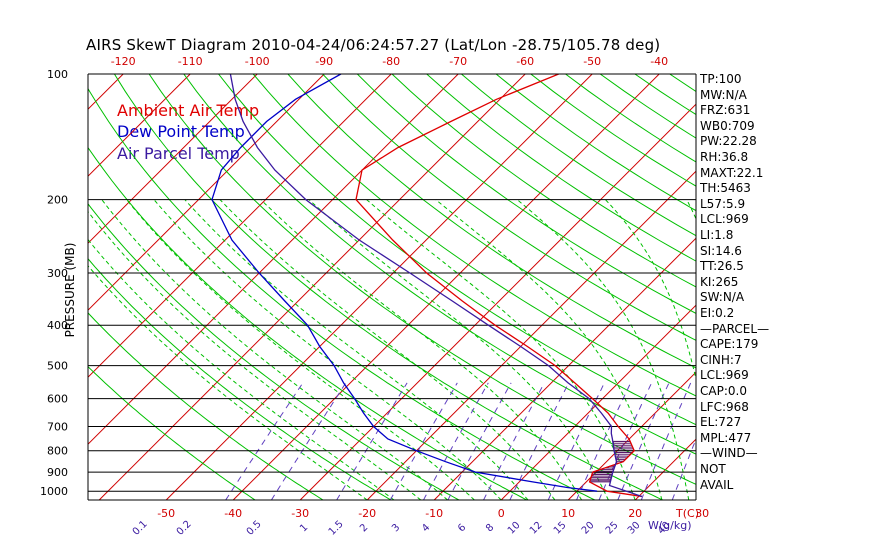  What do you see at coordinates (300, 513) in the screenshot?
I see `bottom-temperature-tick-label: -30` at bounding box center [300, 513].